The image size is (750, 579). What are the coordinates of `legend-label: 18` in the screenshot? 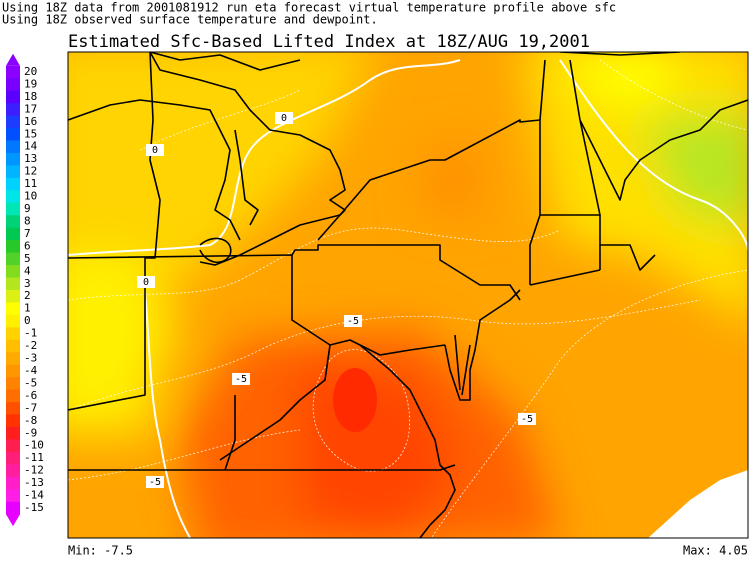 It's located at (30, 96).